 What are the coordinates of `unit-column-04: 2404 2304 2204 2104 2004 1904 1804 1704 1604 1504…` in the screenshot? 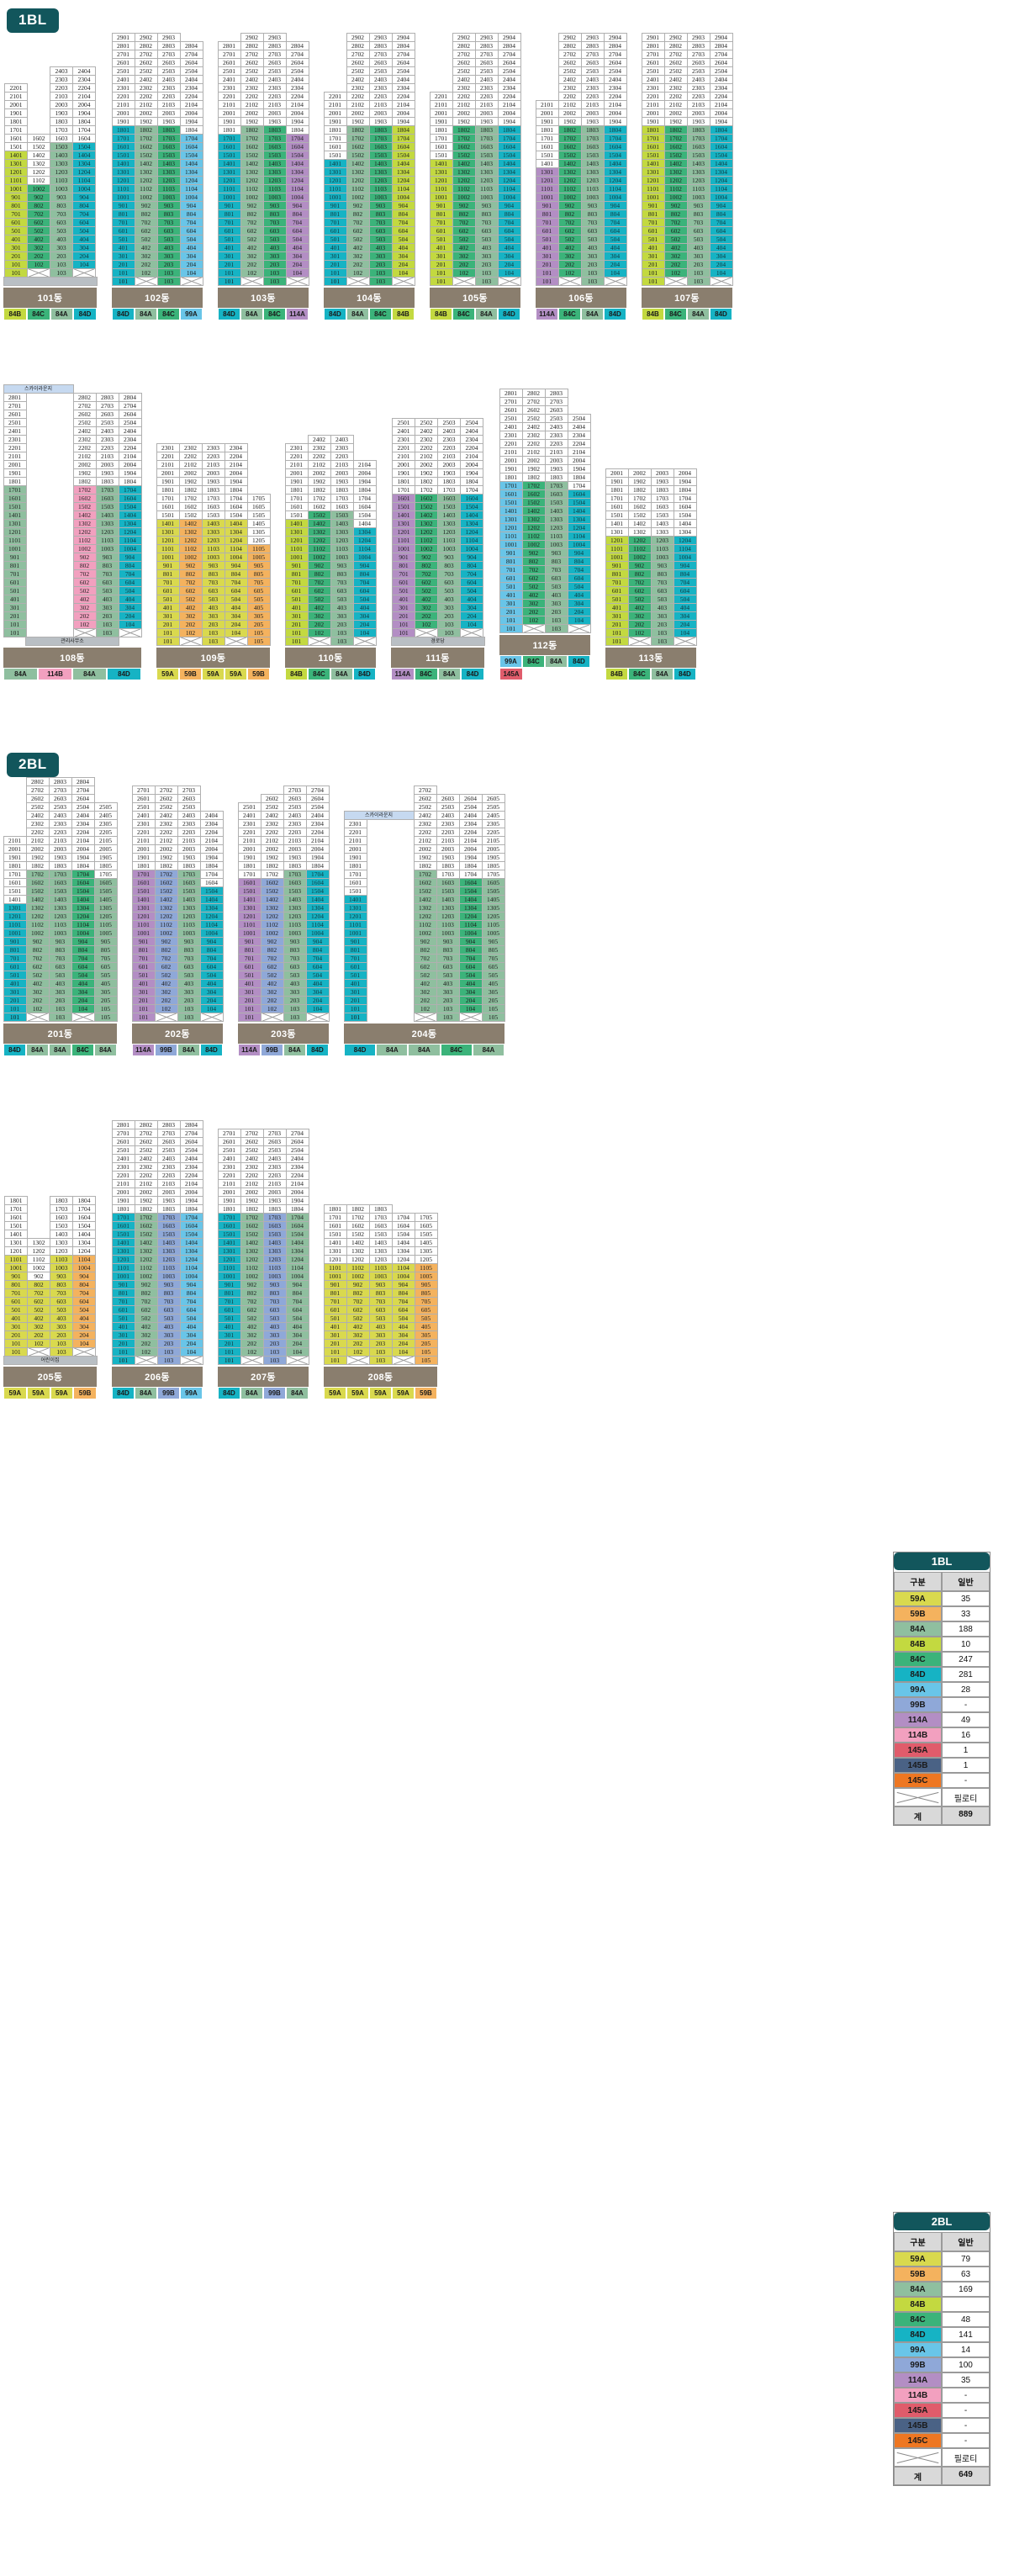 It's located at (84, 172).